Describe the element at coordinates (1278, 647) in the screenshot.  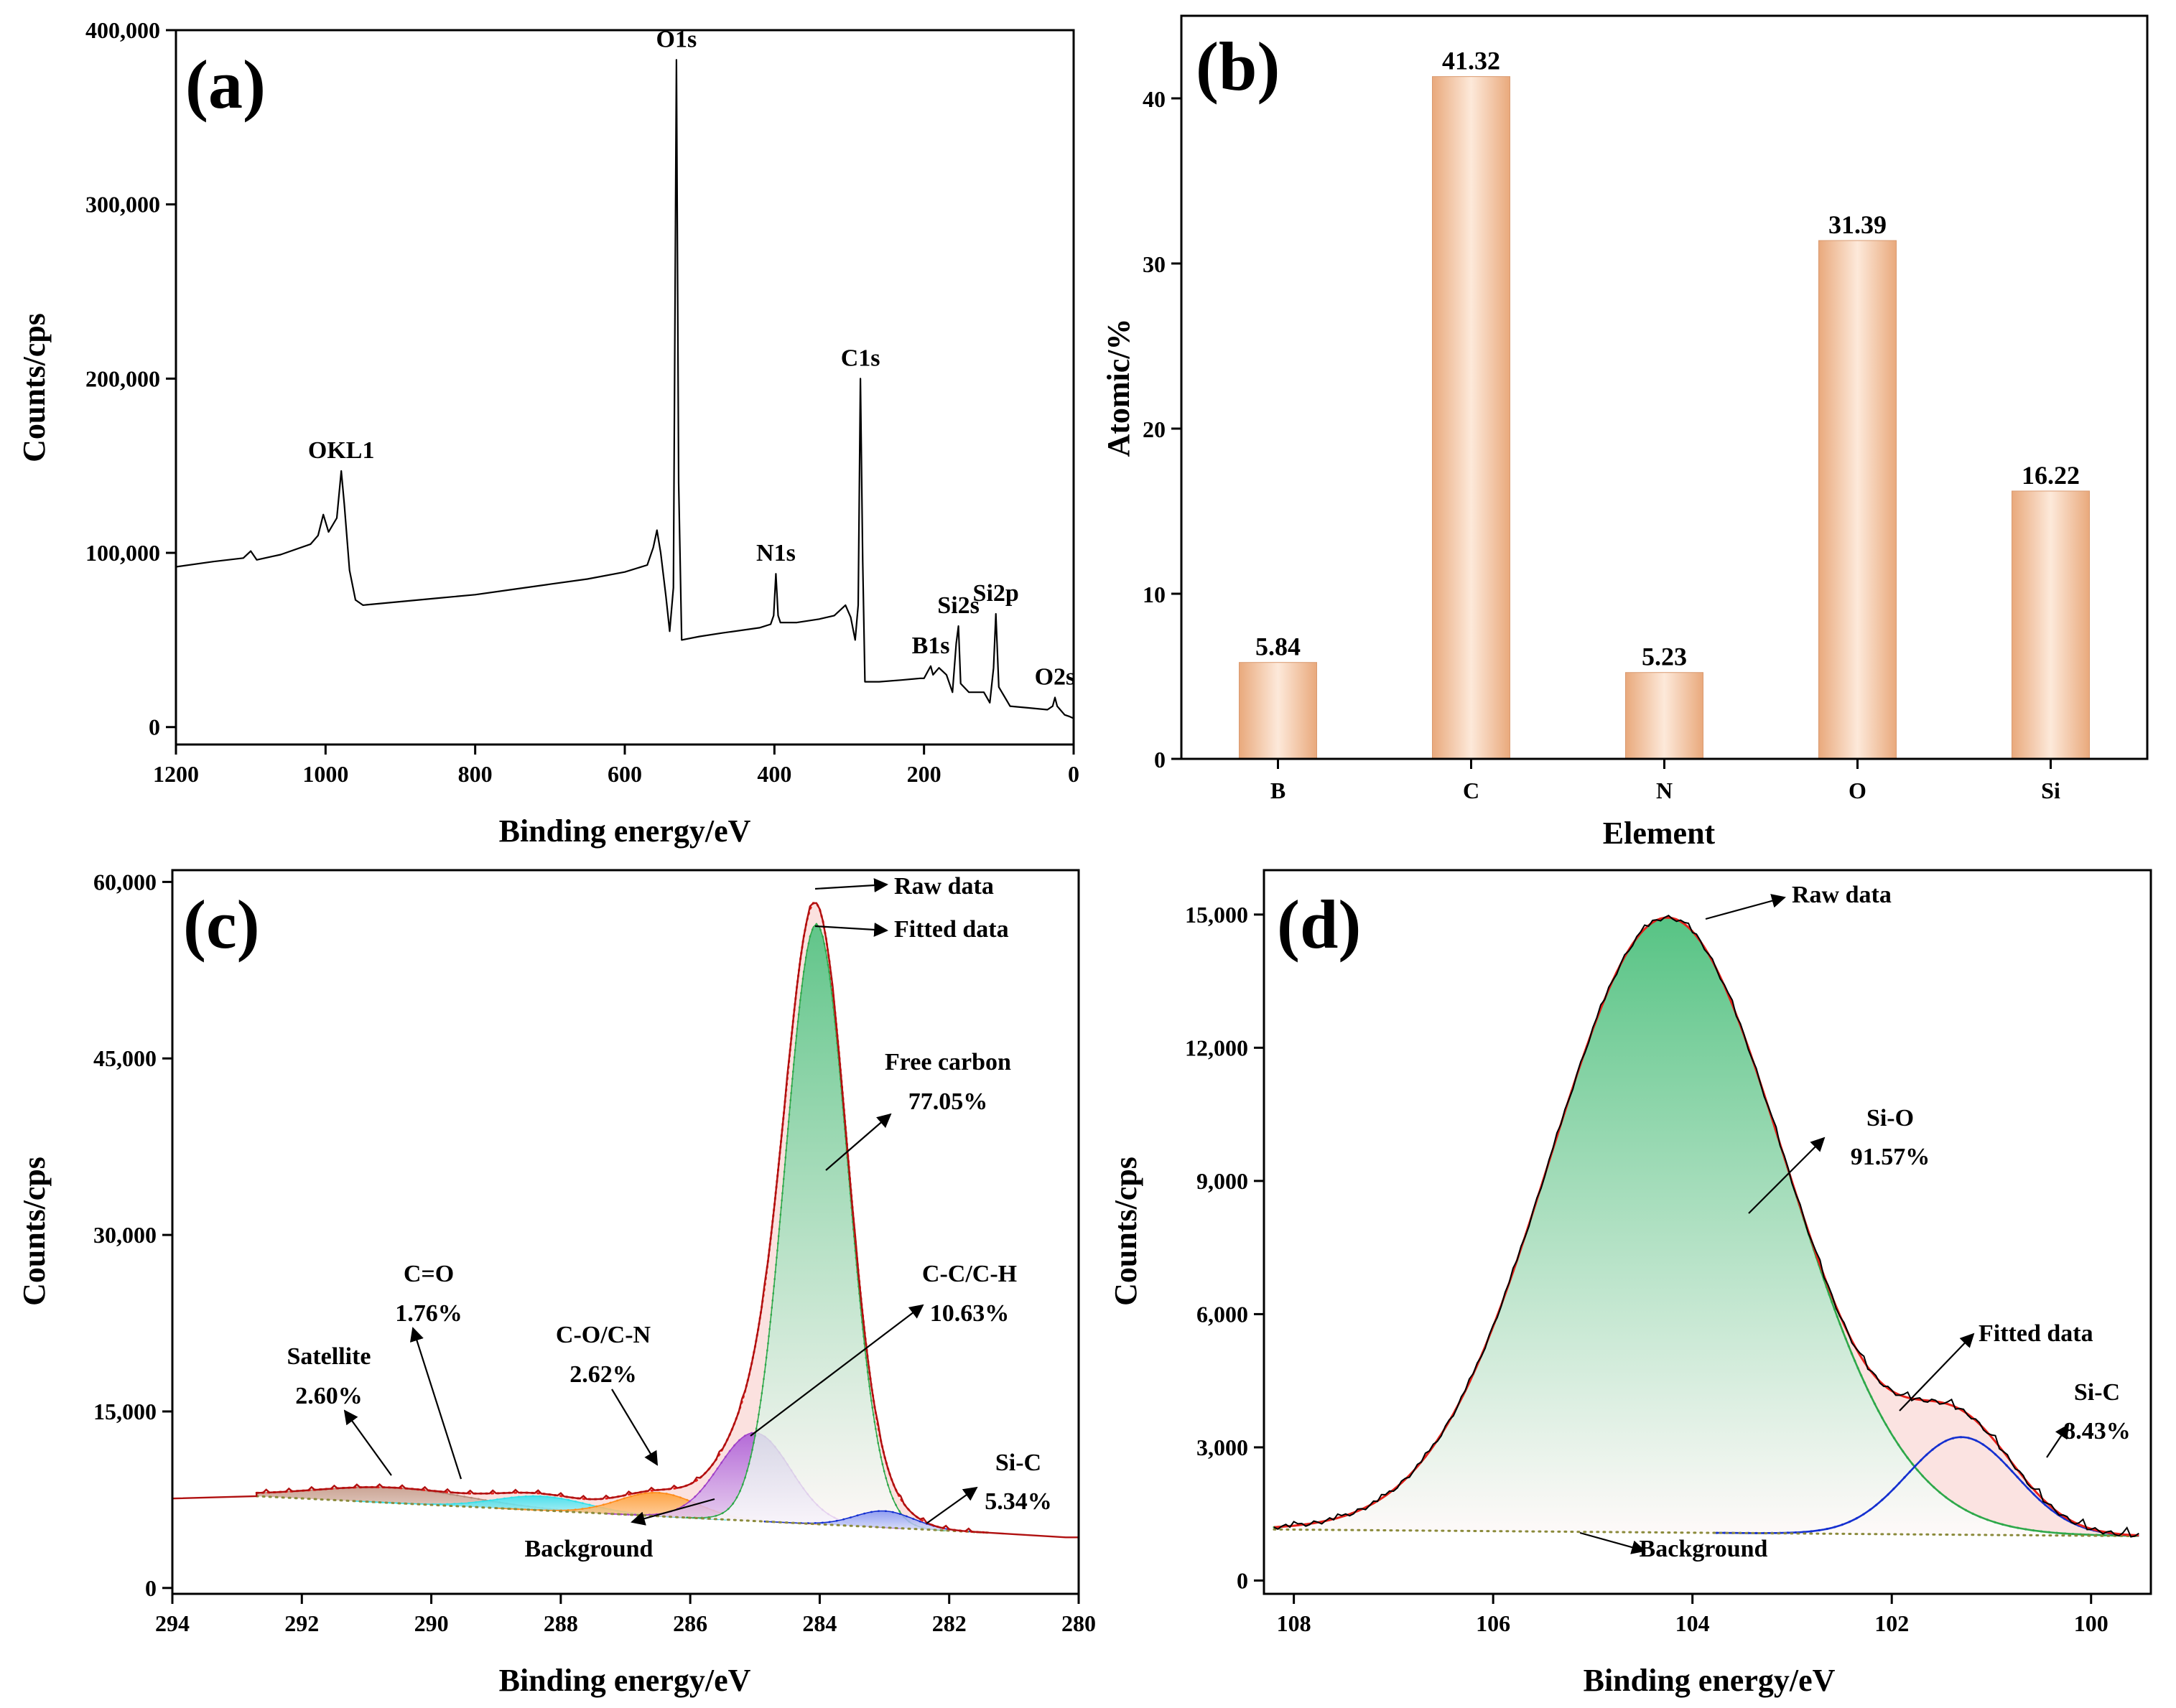
I see `bar-value-label-B: 5.84` at that location.